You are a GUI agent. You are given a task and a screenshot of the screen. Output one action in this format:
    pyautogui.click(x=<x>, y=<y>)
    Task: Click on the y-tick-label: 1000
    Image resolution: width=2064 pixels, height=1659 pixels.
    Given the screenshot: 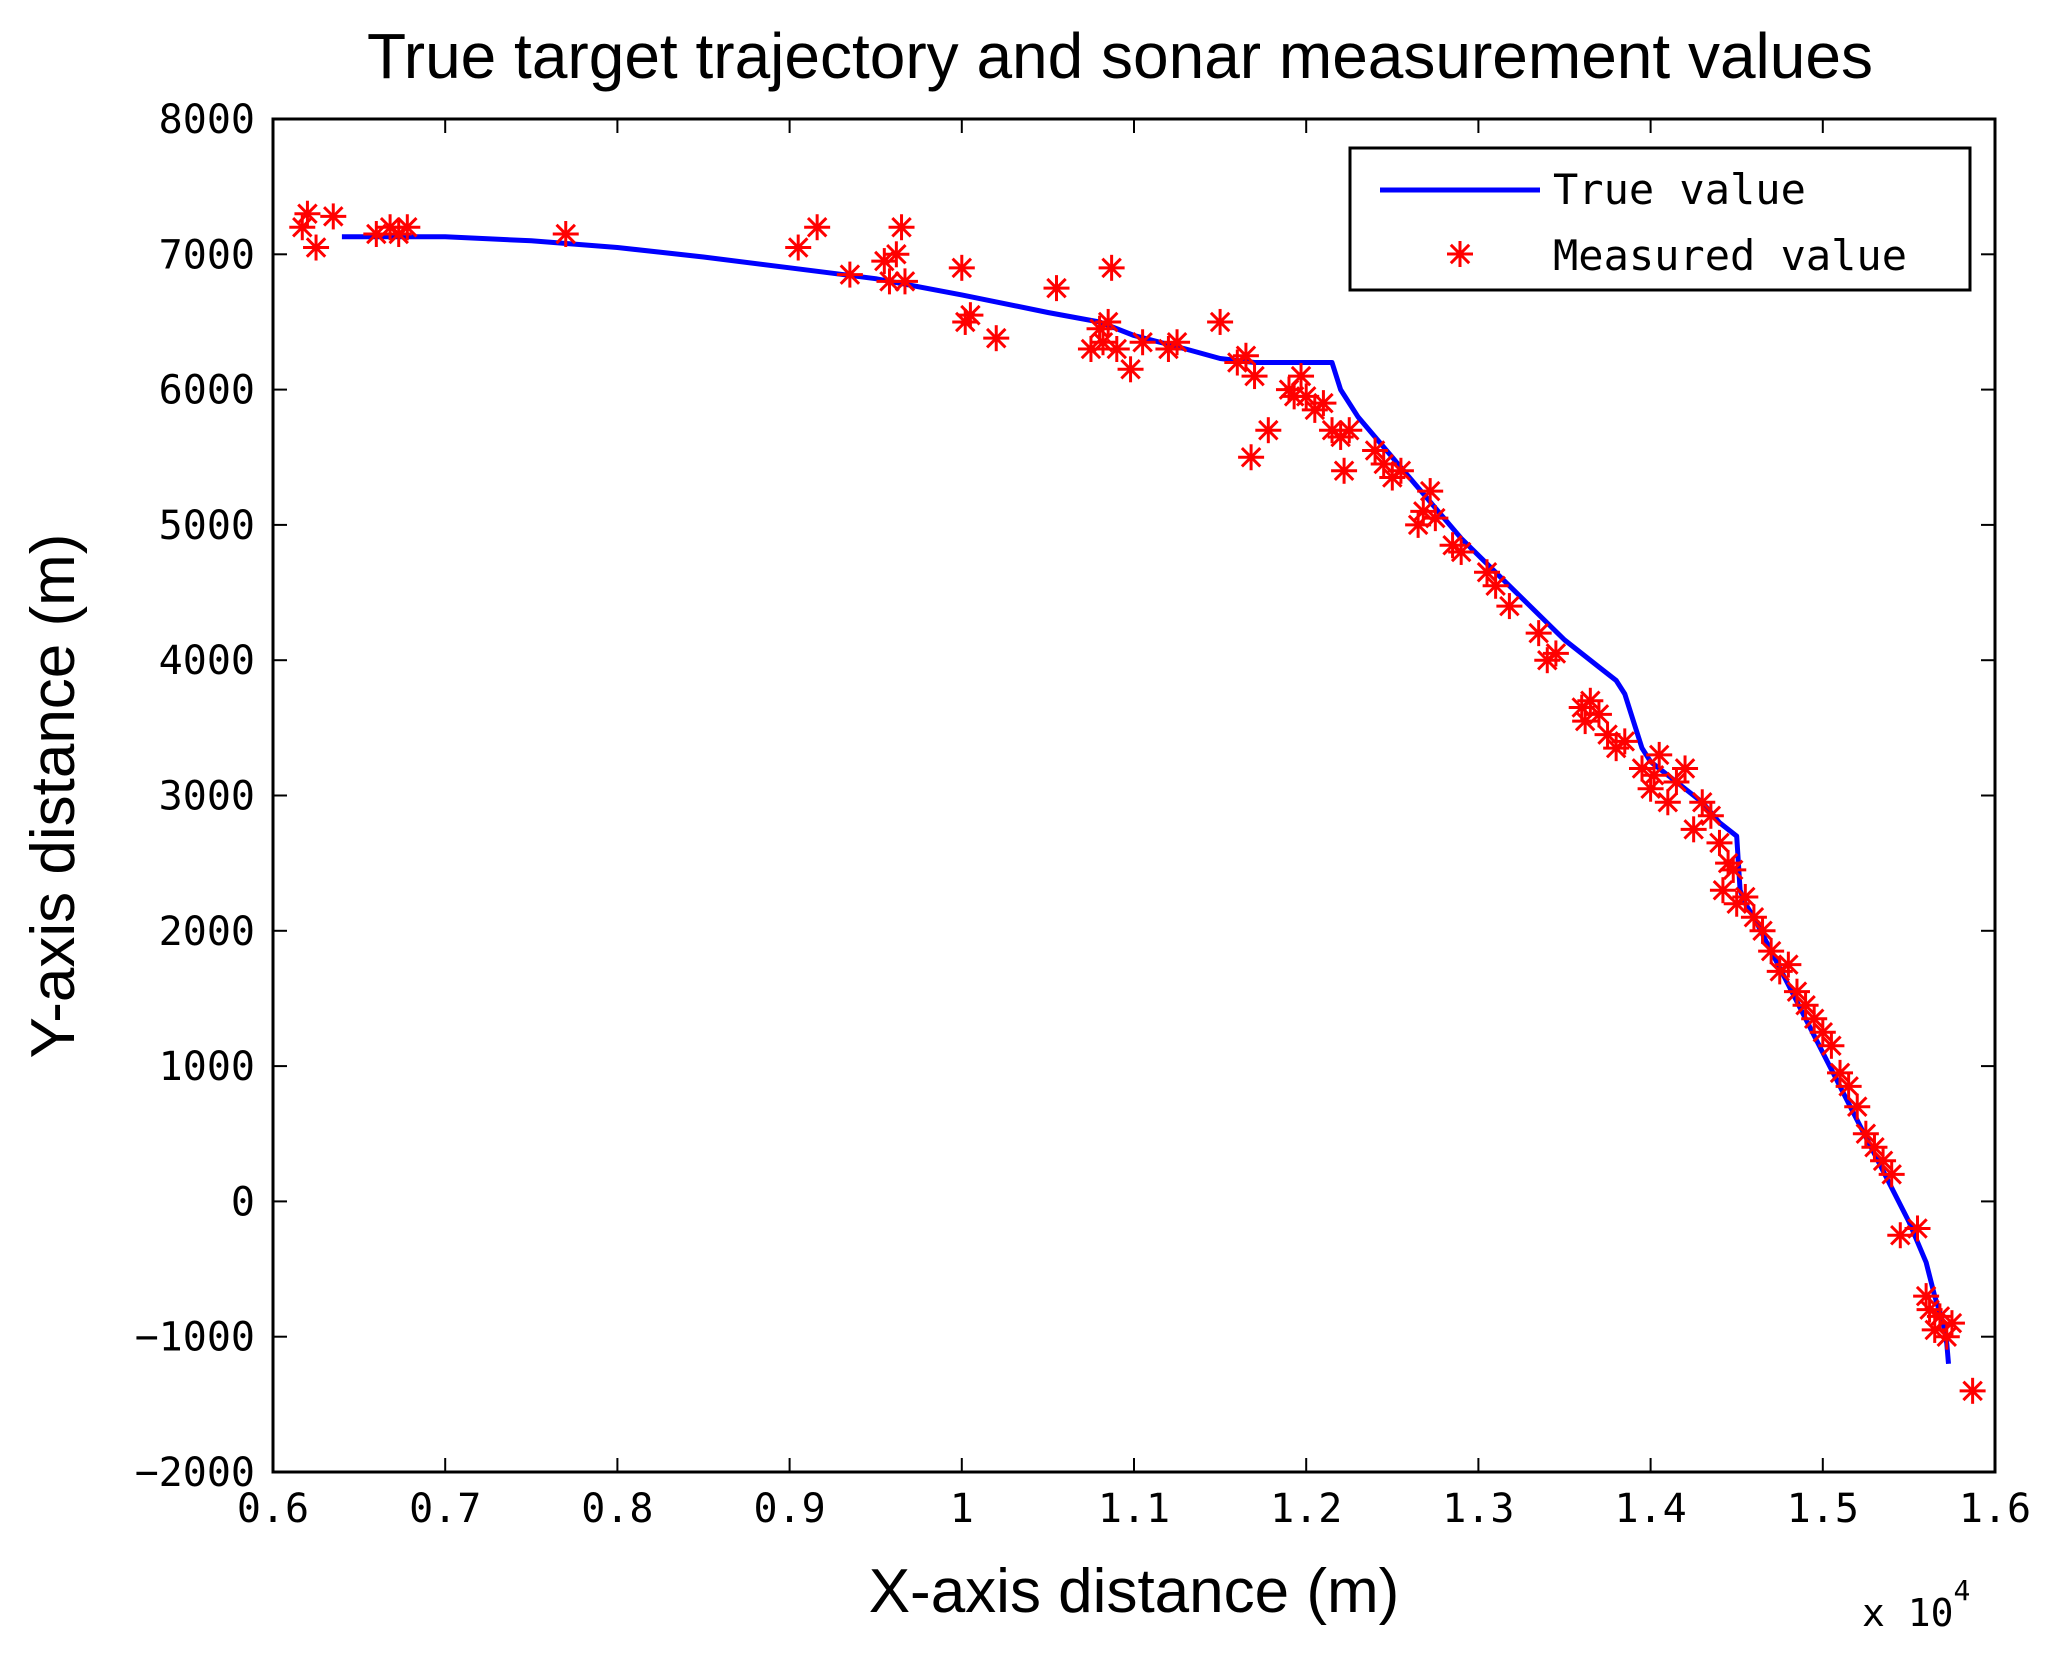 What is the action you would take?
    pyautogui.click(x=207, y=1067)
    